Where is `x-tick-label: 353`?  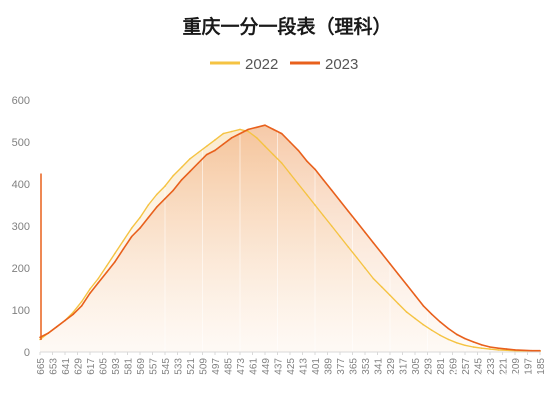
x-tick-label: 353 is located at coordinates (366, 366).